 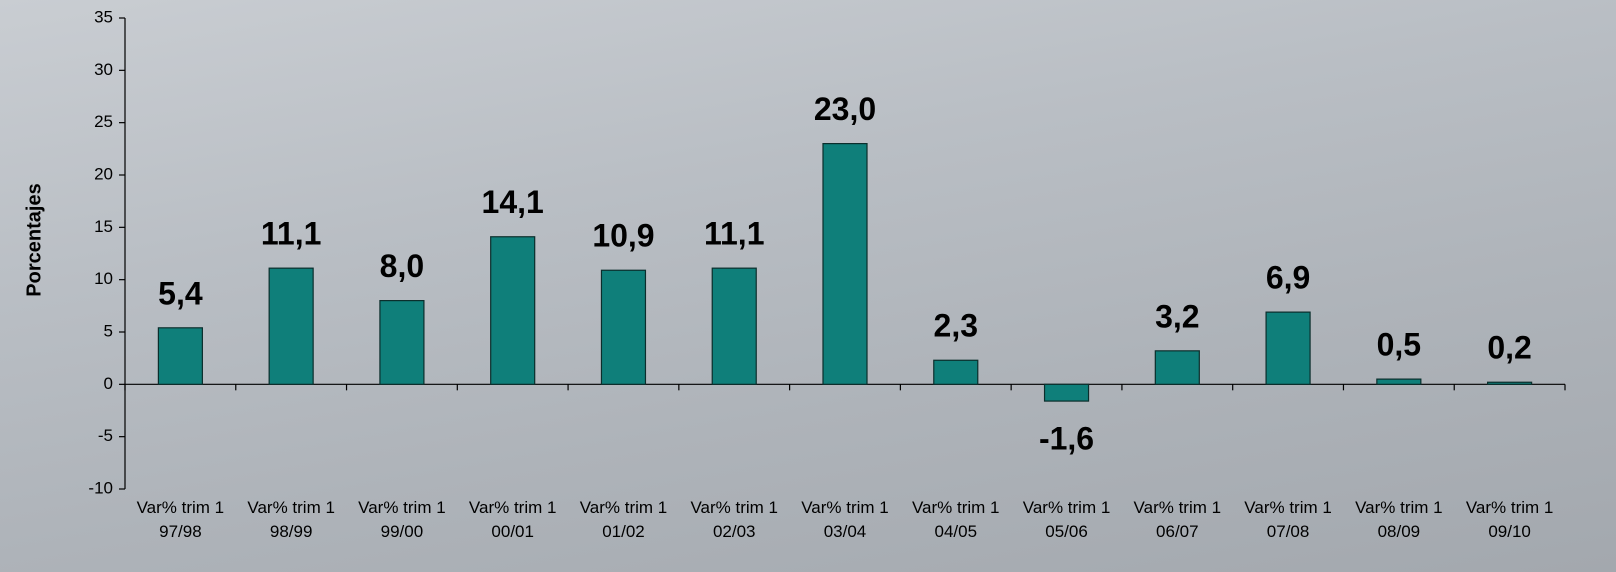 What do you see at coordinates (1177, 316) in the screenshot?
I see `value-label: 3,2` at bounding box center [1177, 316].